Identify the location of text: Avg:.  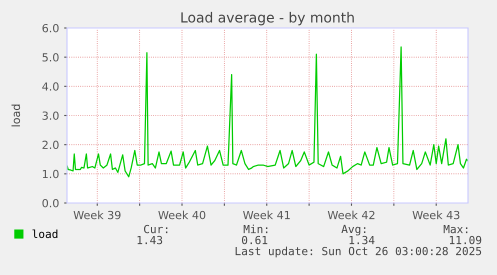
(353, 230).